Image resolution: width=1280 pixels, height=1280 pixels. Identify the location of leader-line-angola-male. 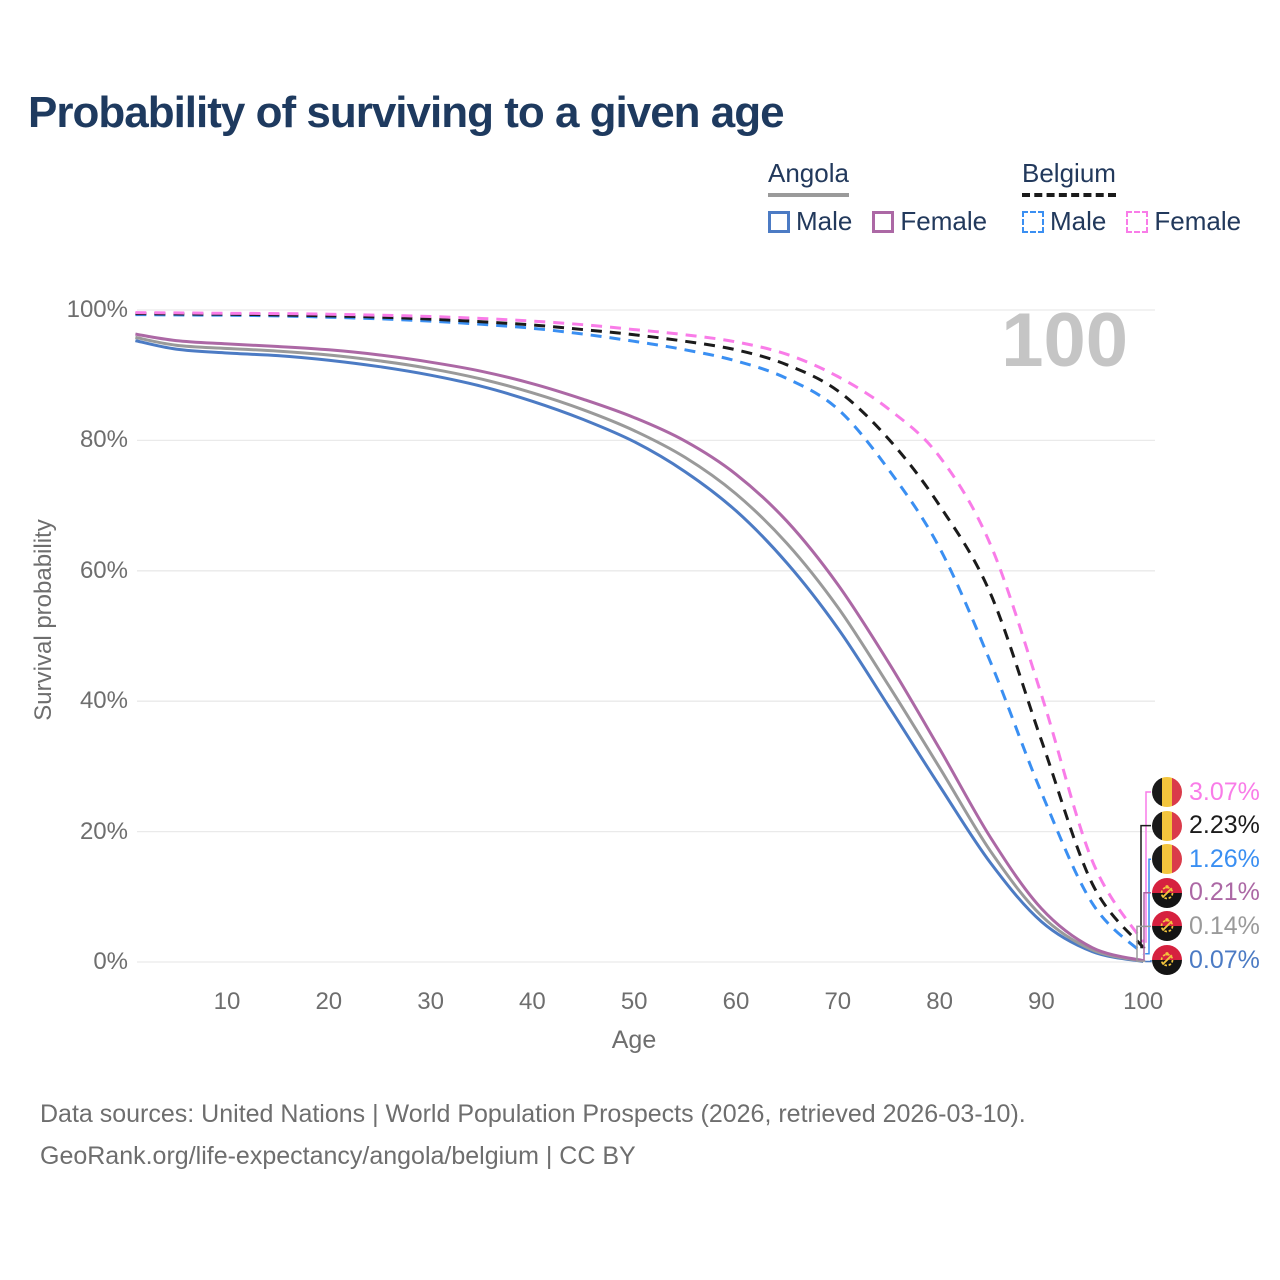
(1148, 961).